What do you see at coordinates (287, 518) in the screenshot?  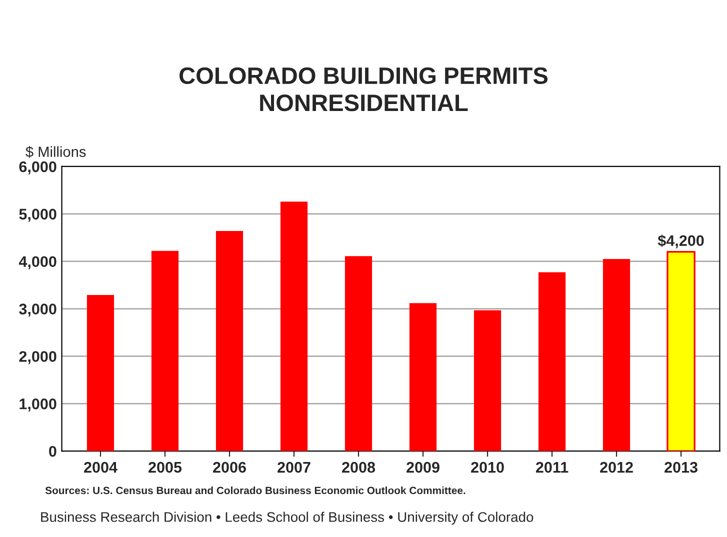 I see `text: Business Research Division • Leeds School of Business • University of Colorado` at bounding box center [287, 518].